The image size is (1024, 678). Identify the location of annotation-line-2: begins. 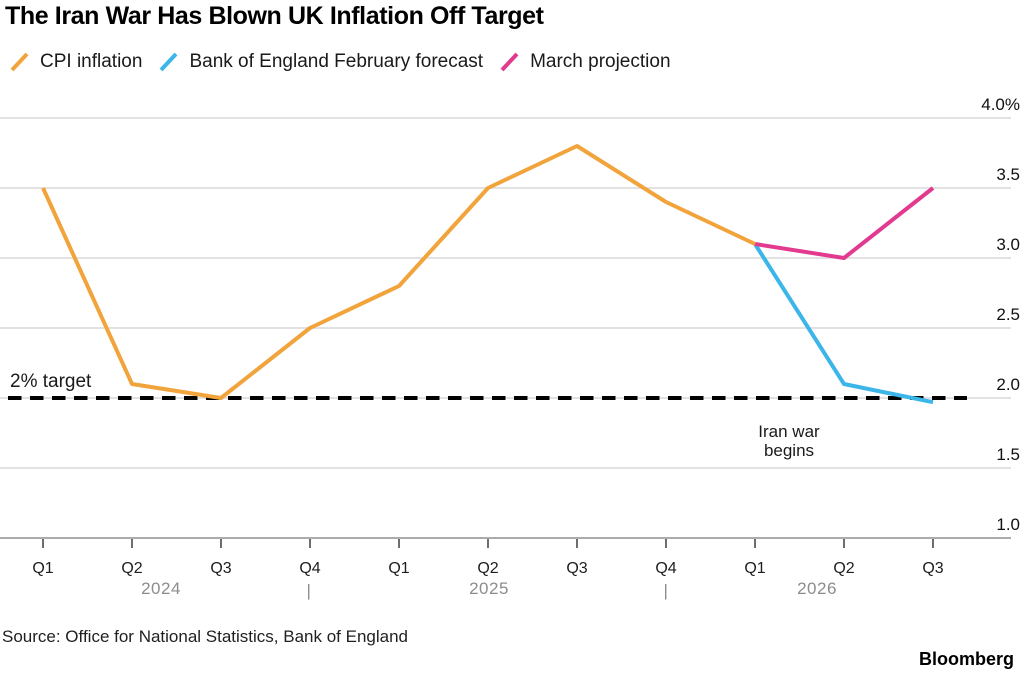
(789, 450).